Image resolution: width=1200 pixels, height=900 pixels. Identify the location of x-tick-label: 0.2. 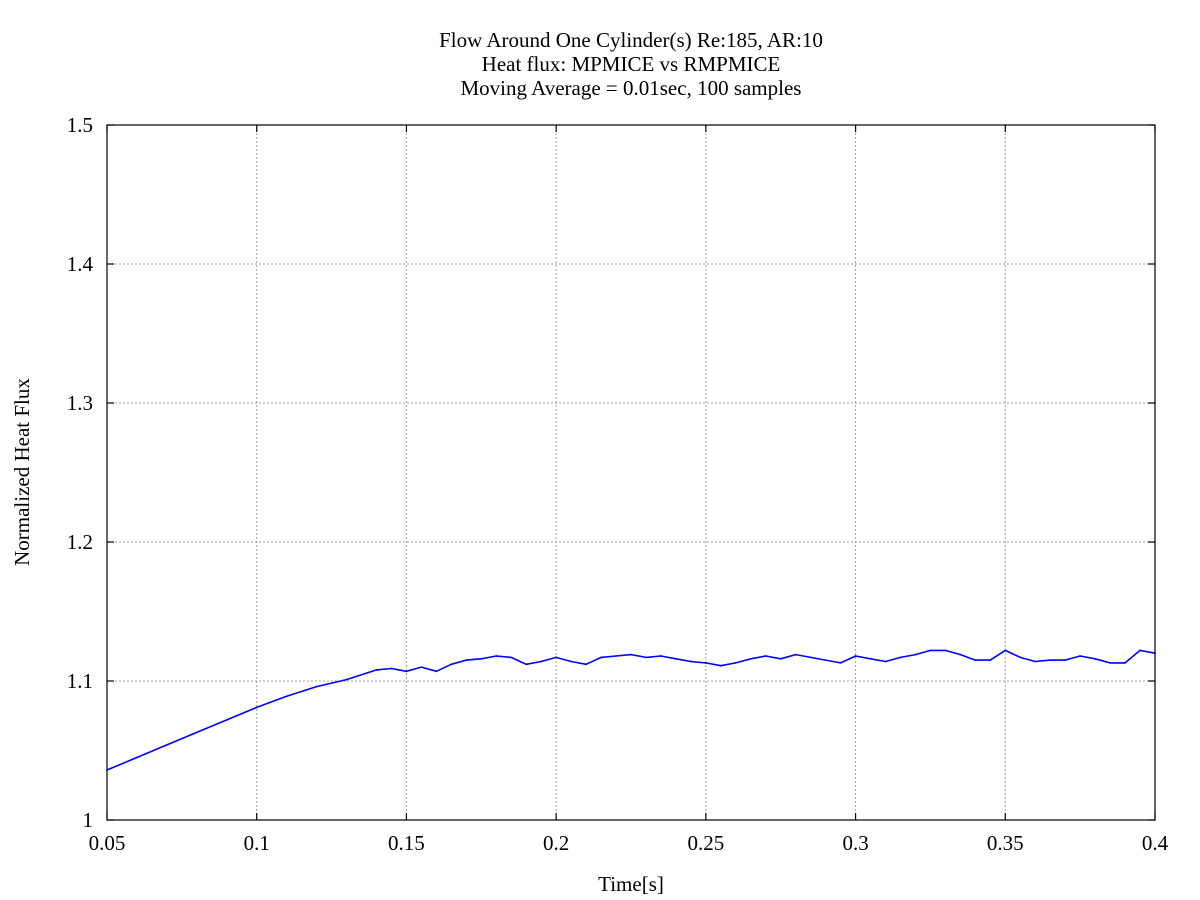
(556, 843).